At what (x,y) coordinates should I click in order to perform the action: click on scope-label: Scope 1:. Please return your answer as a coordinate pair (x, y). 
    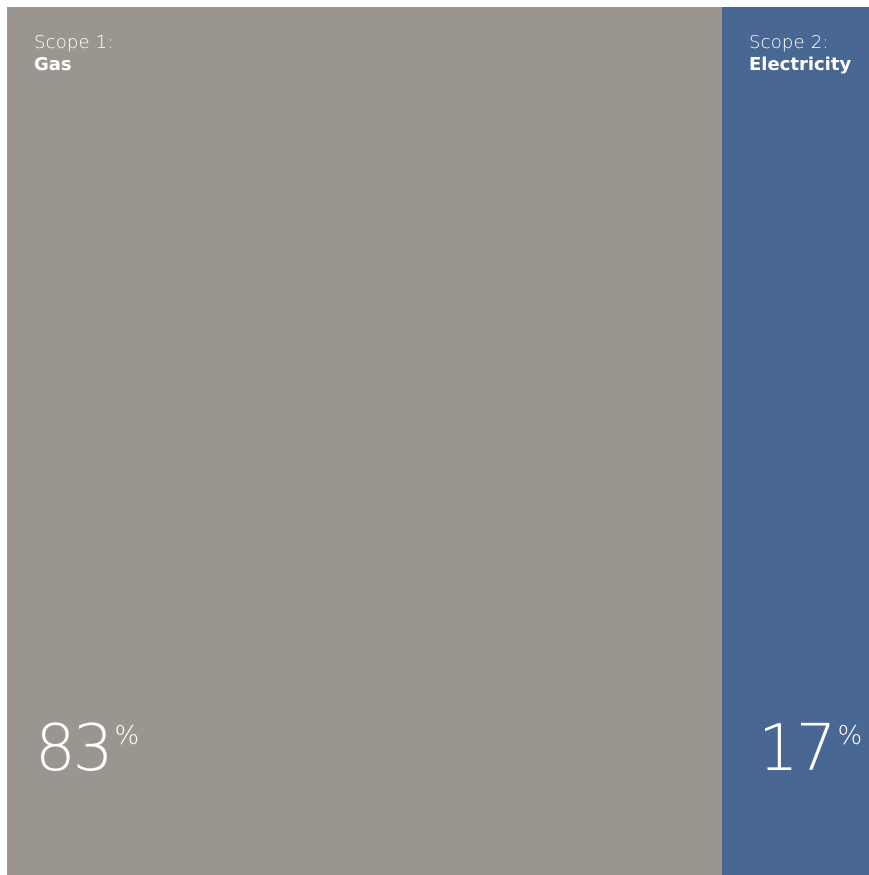
    Looking at the image, I should click on (74, 43).